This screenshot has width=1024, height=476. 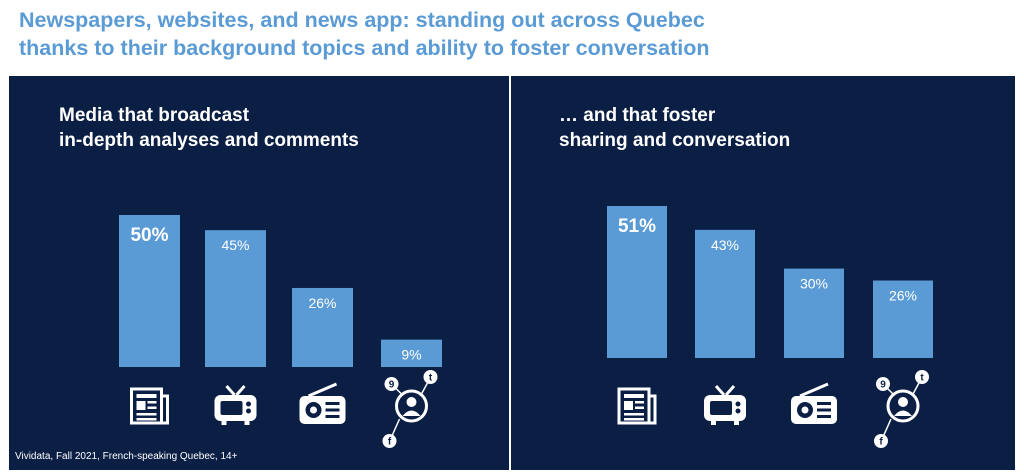 What do you see at coordinates (235, 245) in the screenshot?
I see `bar-label-2: 45%` at bounding box center [235, 245].